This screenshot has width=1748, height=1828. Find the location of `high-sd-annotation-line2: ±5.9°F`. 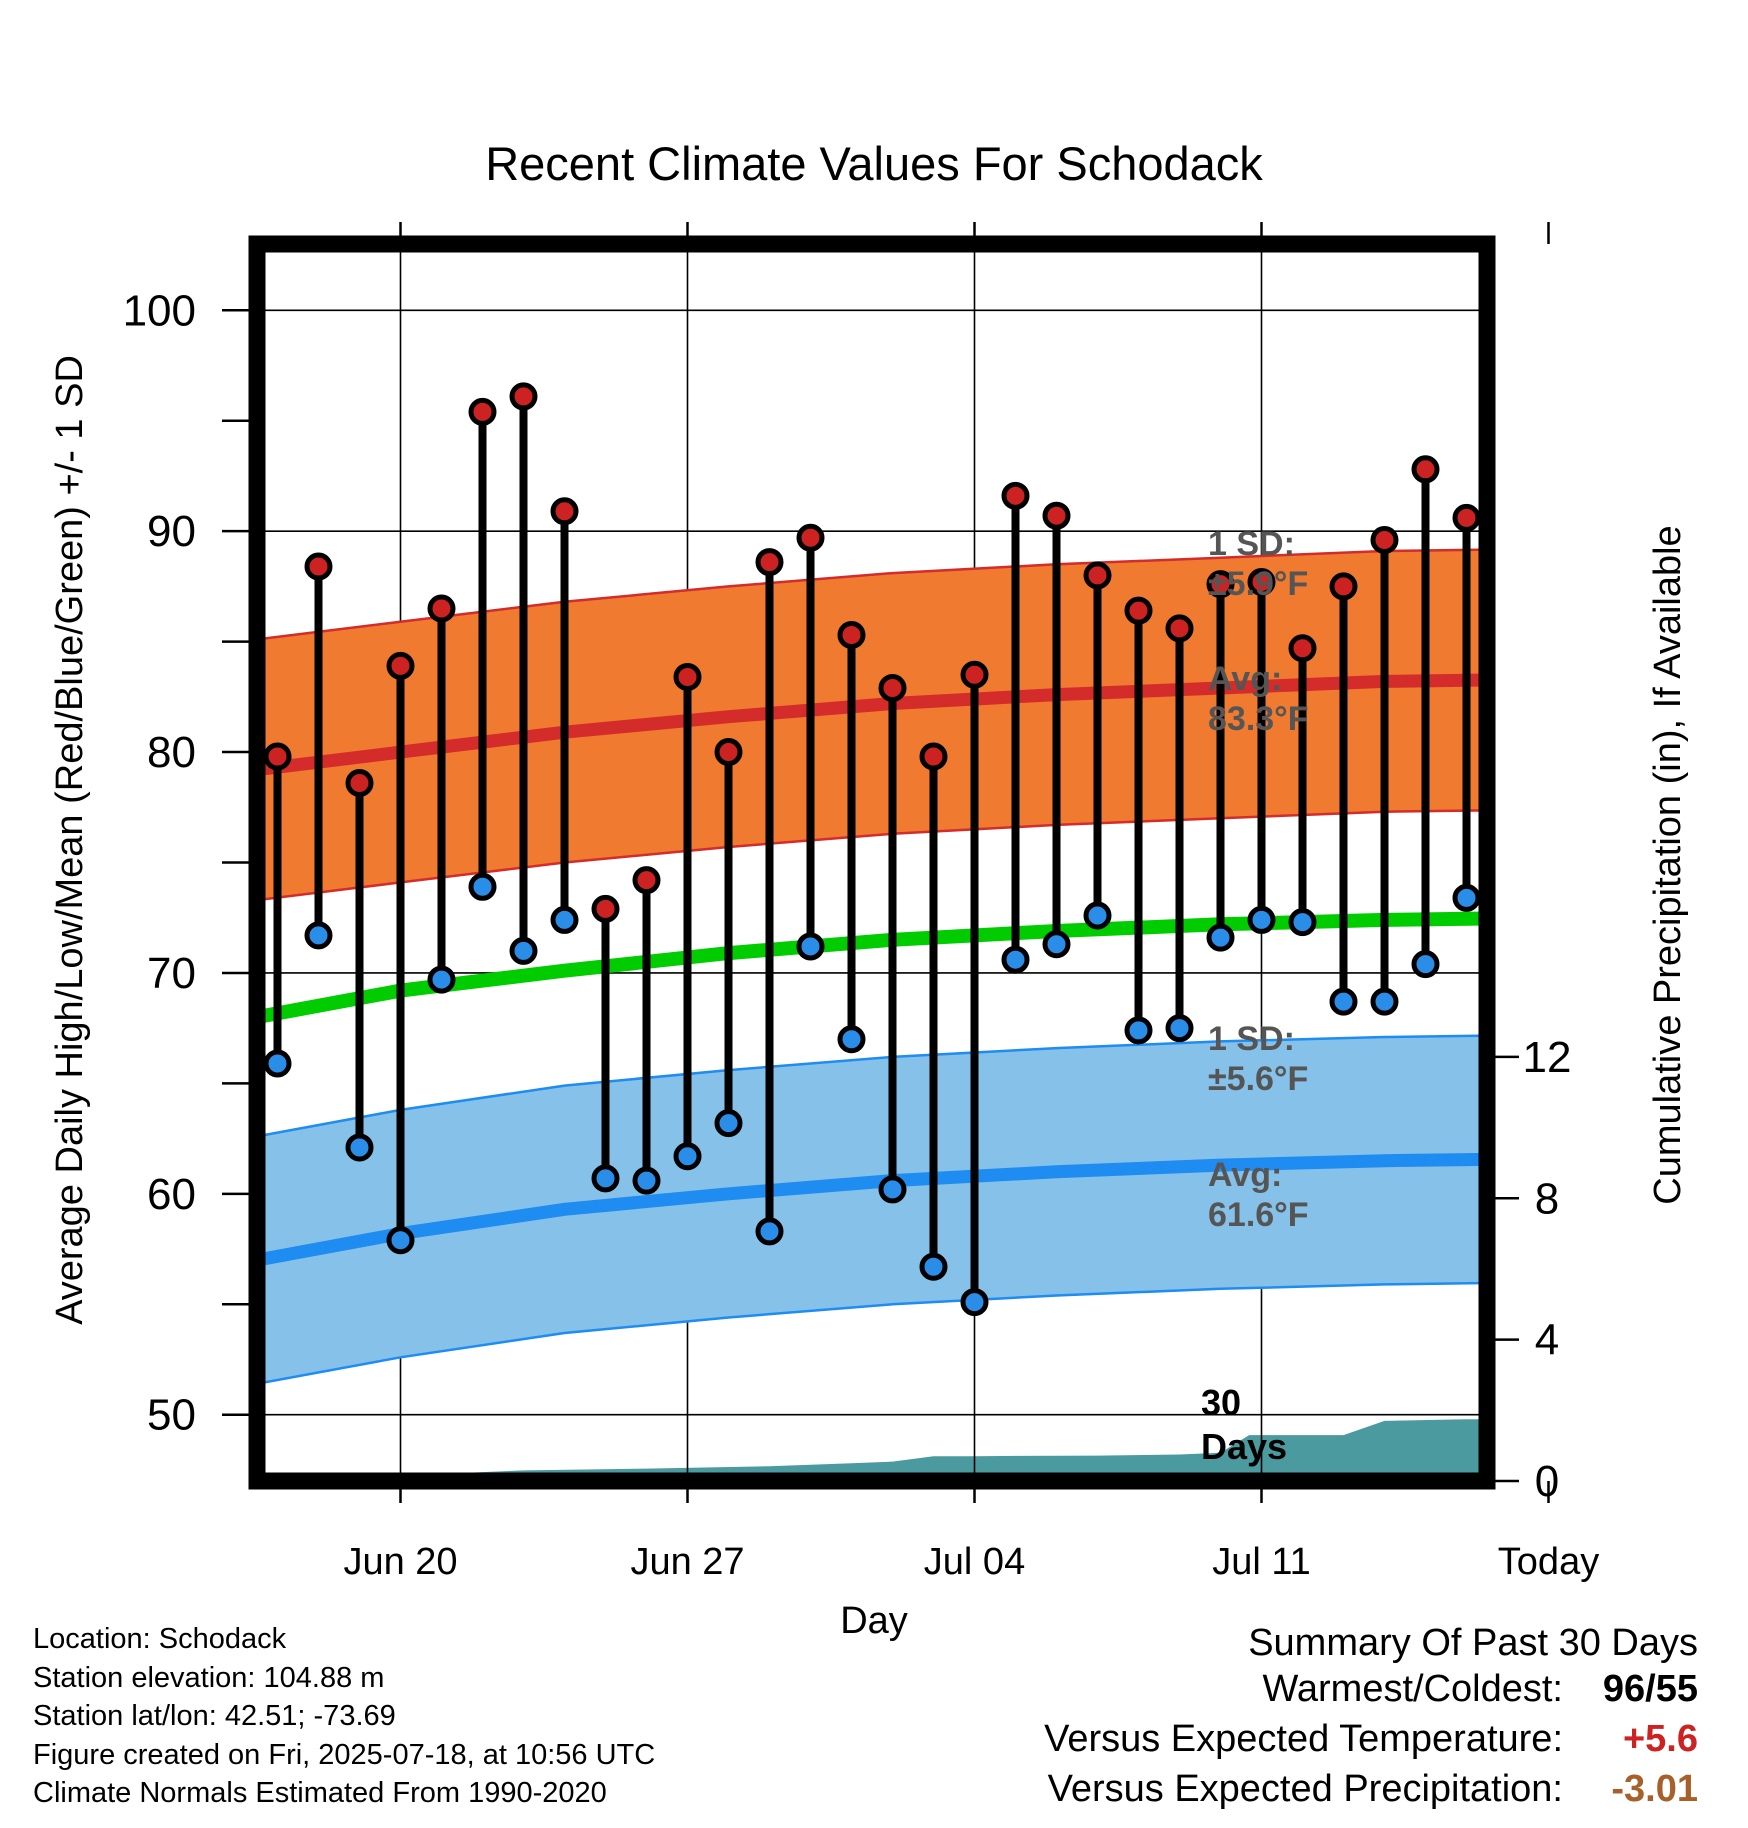

high-sd-annotation-line2: ±5.9°F is located at coordinates (1258, 584).